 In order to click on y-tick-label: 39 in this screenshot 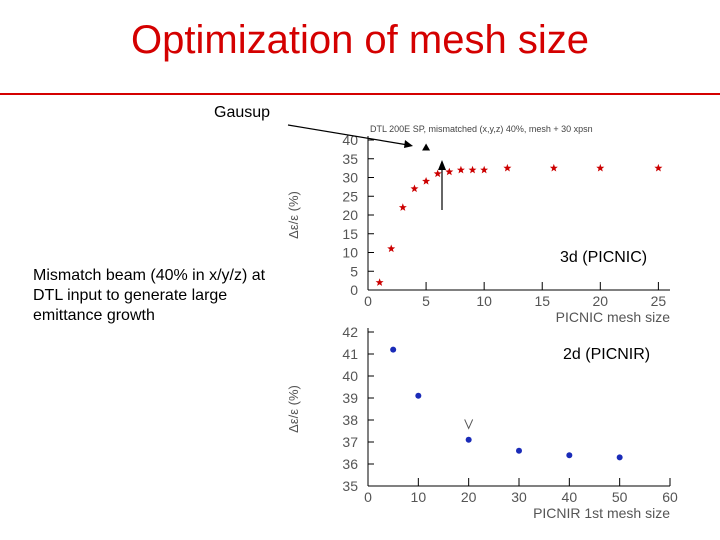, I will do `click(350, 398)`.